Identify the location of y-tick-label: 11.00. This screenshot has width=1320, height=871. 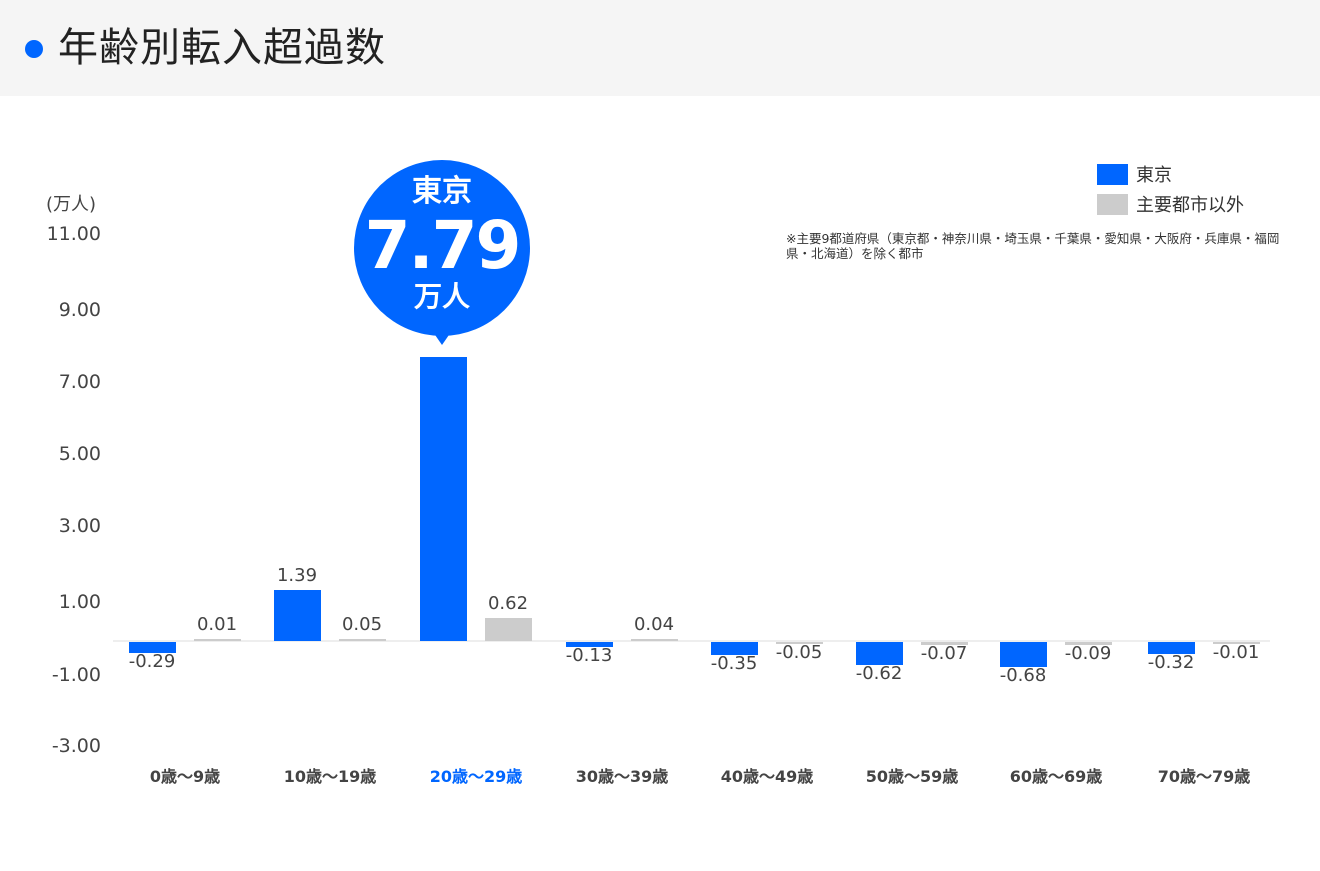
(73, 234).